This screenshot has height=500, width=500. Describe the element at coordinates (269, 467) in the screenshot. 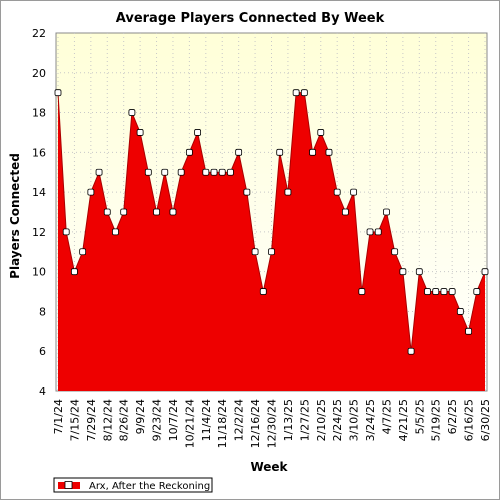

I see `x-axis-label: Week` at that location.